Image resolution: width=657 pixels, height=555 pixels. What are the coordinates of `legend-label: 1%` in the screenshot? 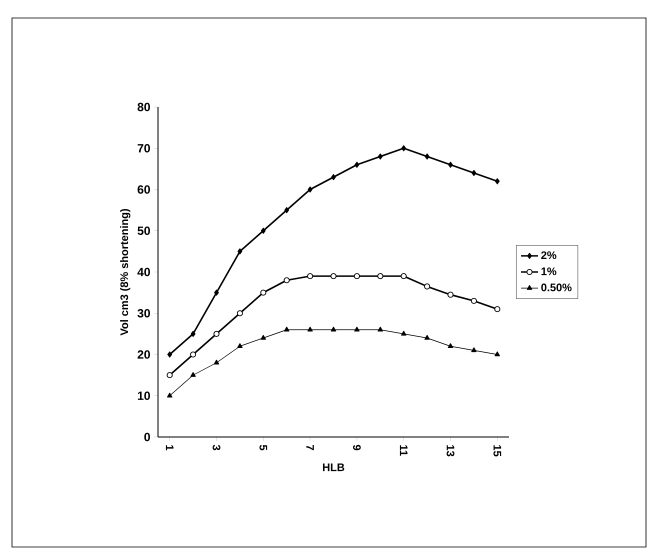 It's located at (549, 271).